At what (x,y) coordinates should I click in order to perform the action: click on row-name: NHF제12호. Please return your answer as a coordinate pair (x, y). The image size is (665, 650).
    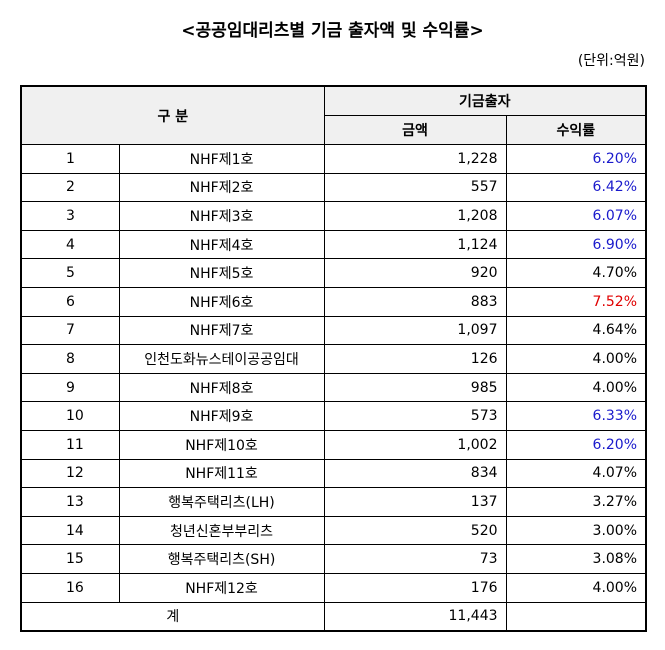
    Looking at the image, I should click on (221, 587).